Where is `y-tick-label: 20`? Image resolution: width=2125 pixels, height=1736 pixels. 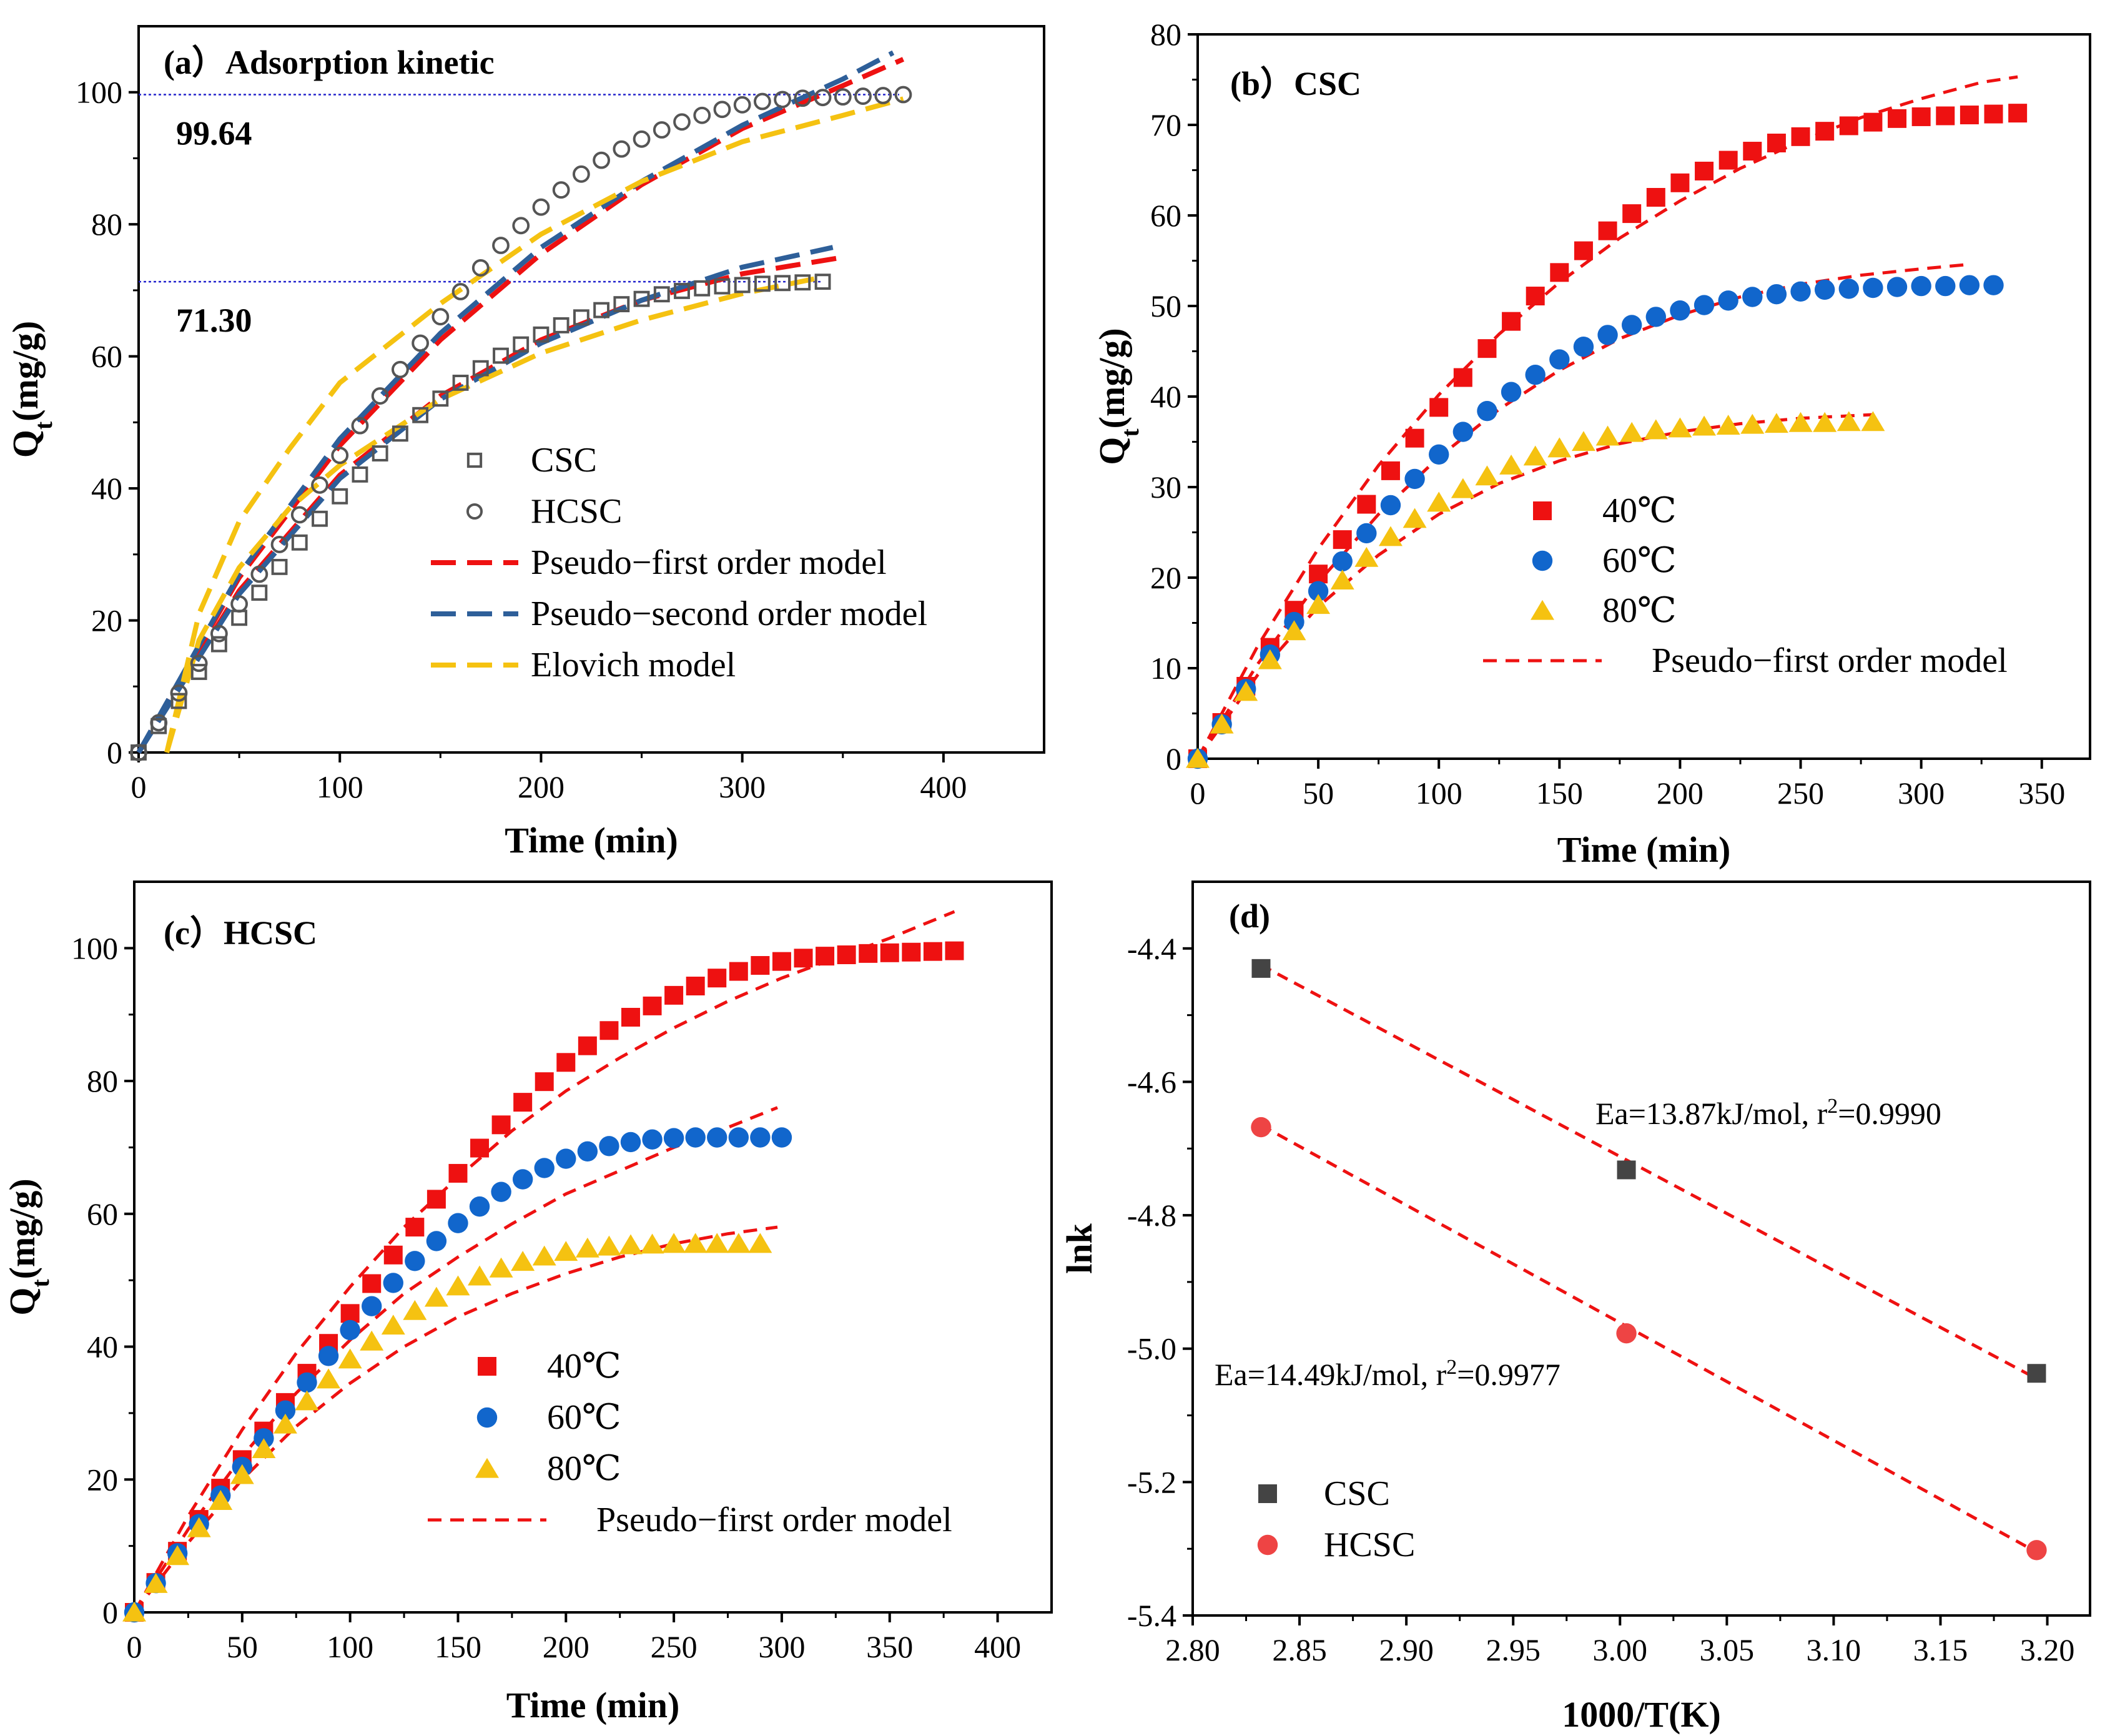
y-tick-label: 20 is located at coordinates (102, 1479).